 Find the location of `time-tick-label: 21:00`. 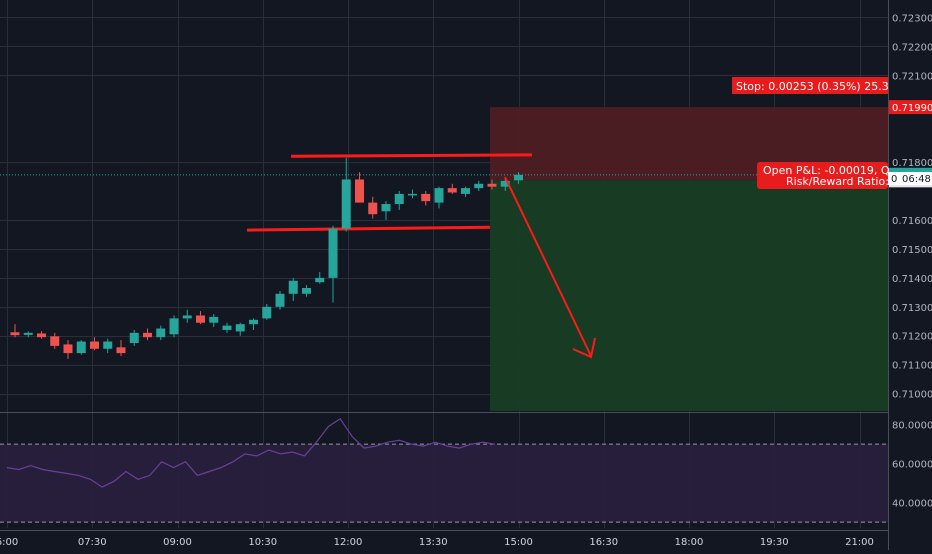

time-tick-label: 21:00 is located at coordinates (859, 542).